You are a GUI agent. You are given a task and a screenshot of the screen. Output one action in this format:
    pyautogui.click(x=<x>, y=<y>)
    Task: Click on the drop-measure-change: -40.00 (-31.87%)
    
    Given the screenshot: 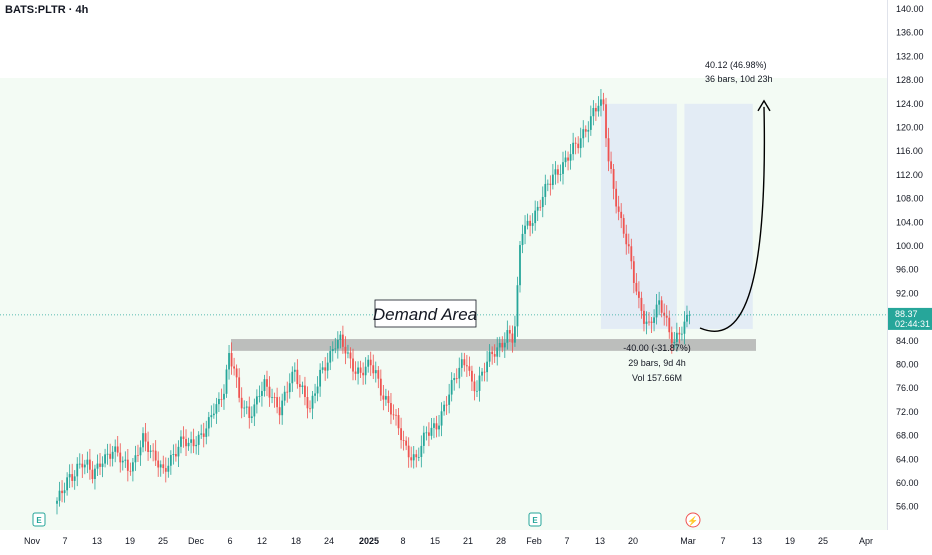 What is the action you would take?
    pyautogui.click(x=657, y=348)
    